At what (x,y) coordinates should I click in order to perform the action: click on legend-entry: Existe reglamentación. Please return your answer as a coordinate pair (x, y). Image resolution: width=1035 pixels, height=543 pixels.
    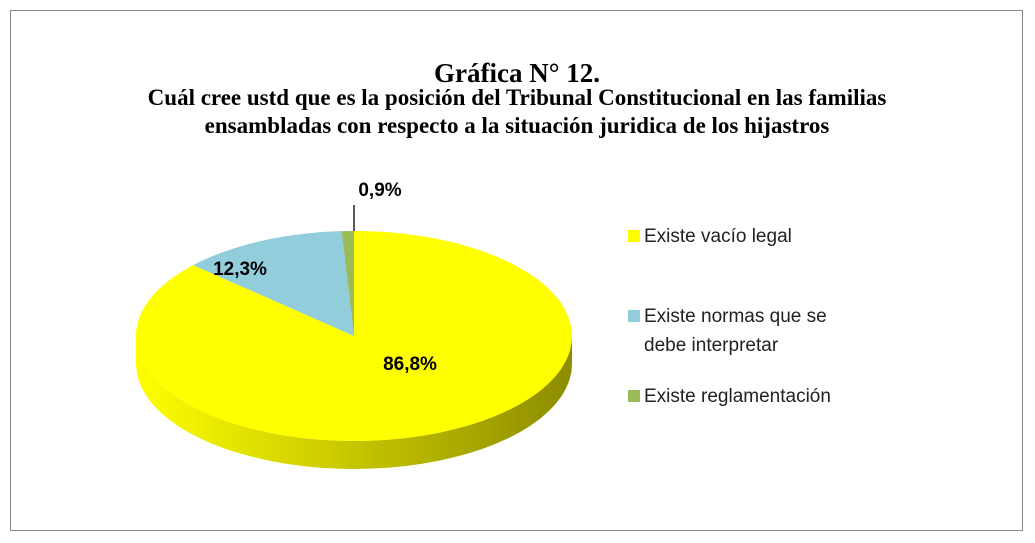
    Looking at the image, I should click on (743, 396).